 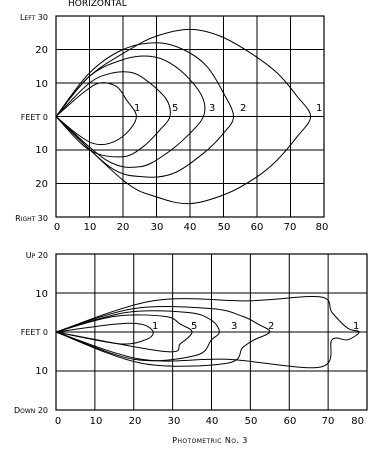 I want to click on h-ytick-10: 10, so click(x=41, y=84).